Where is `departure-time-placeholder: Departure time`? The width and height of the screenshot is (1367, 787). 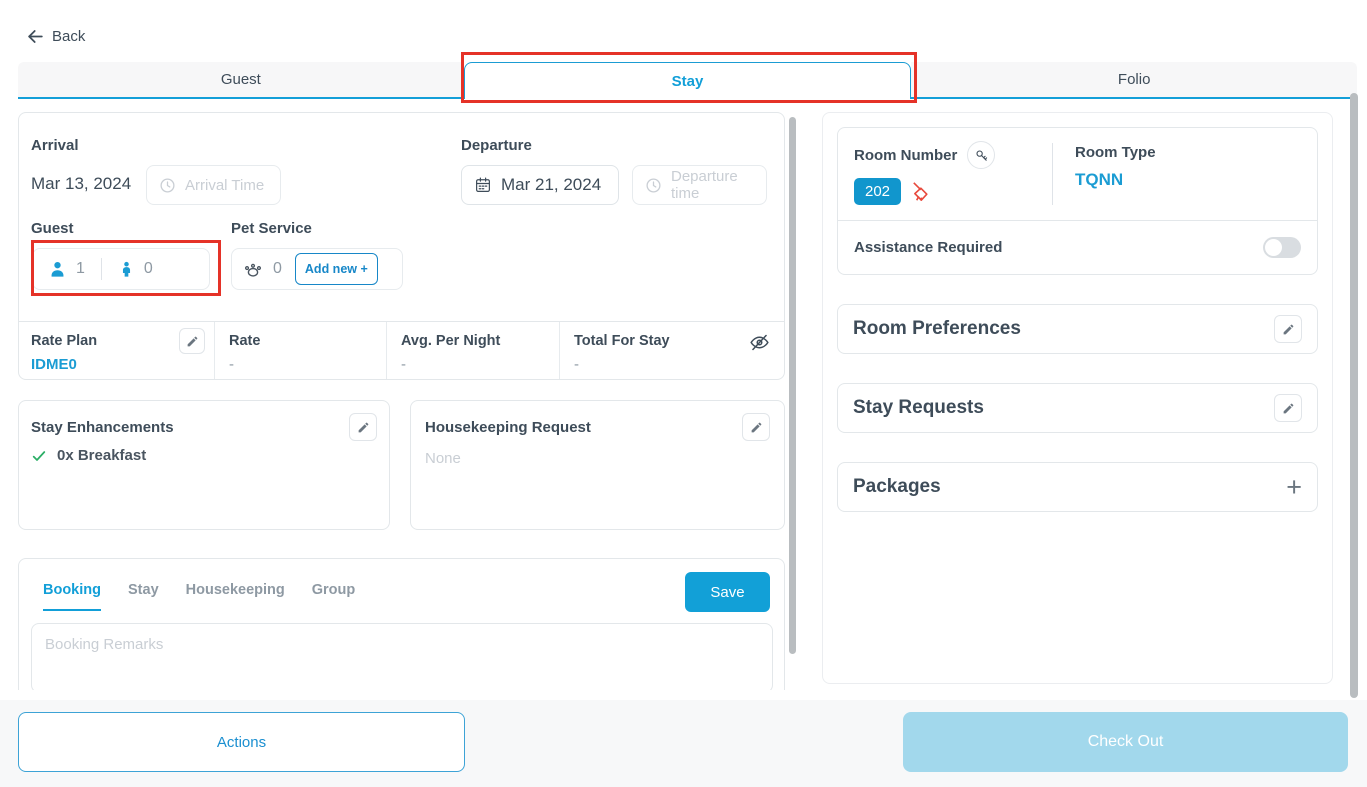
departure-time-placeholder: Departure time is located at coordinates (704, 185).